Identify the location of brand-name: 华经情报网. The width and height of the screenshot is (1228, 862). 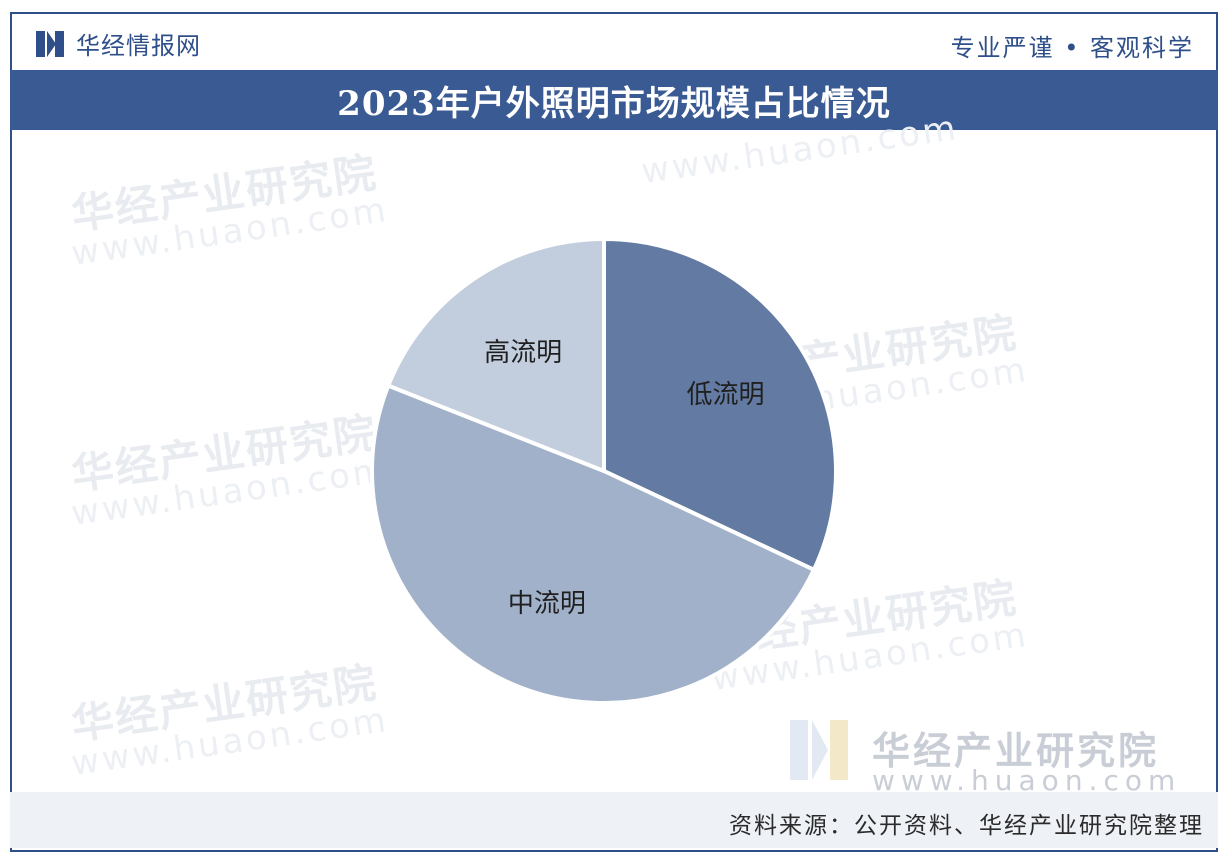
(138, 46).